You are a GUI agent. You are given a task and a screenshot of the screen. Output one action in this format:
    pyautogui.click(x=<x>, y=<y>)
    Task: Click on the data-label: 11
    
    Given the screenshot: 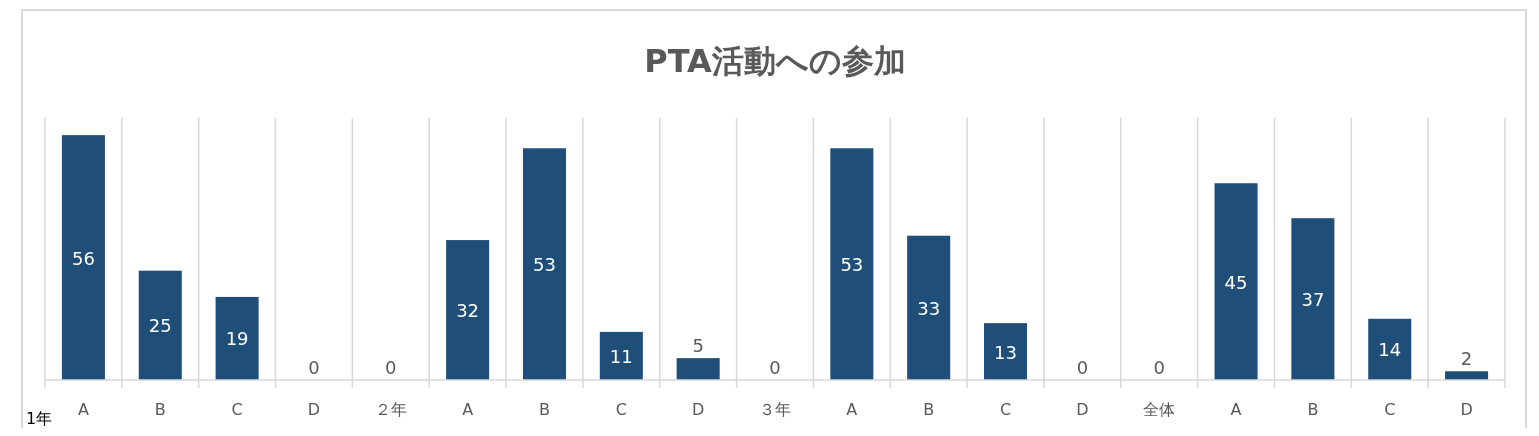 What is the action you would take?
    pyautogui.click(x=621, y=356)
    